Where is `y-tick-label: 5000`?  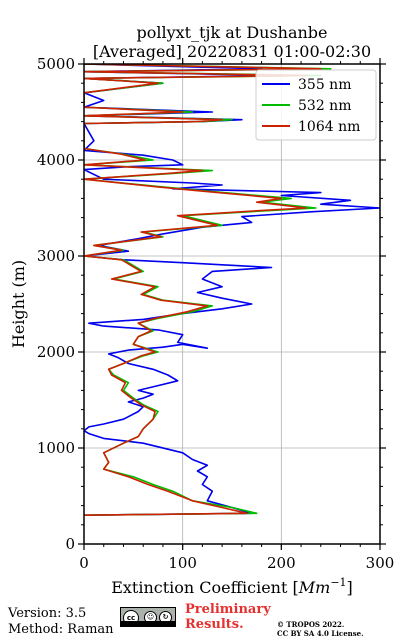 y-tick-label: 5000 is located at coordinates (56, 64).